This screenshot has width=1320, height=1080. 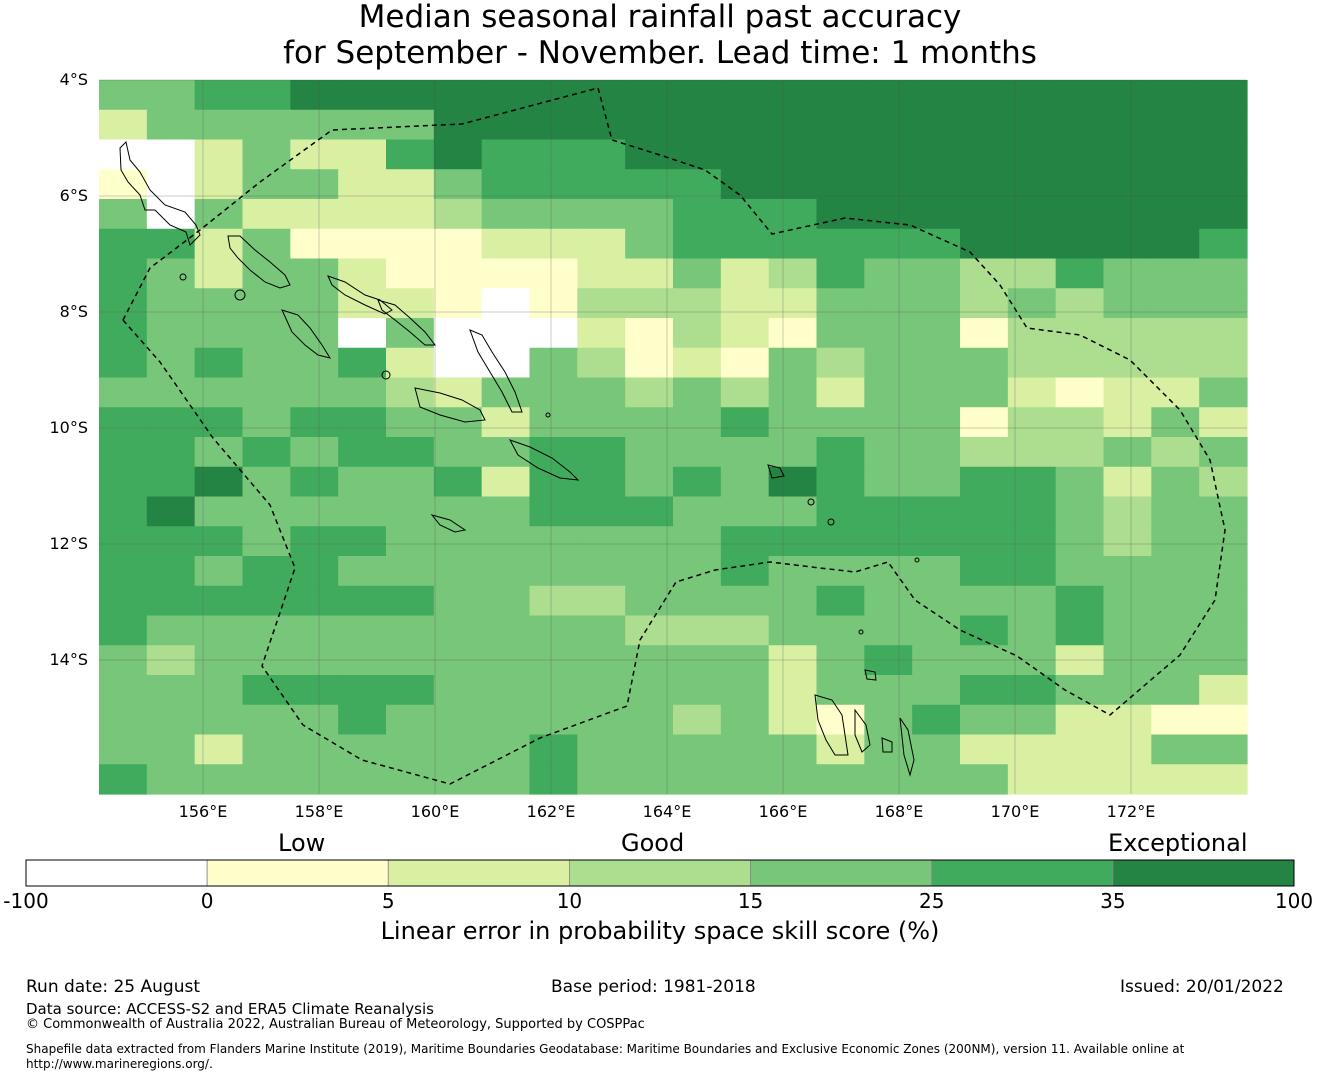 I want to click on coastline-malaita, so click(x=496, y=371).